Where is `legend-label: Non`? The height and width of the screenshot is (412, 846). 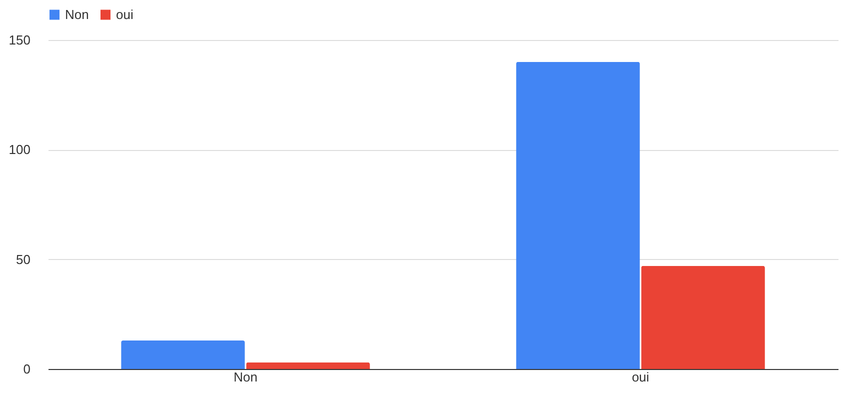 legend-label: Non is located at coordinates (77, 14).